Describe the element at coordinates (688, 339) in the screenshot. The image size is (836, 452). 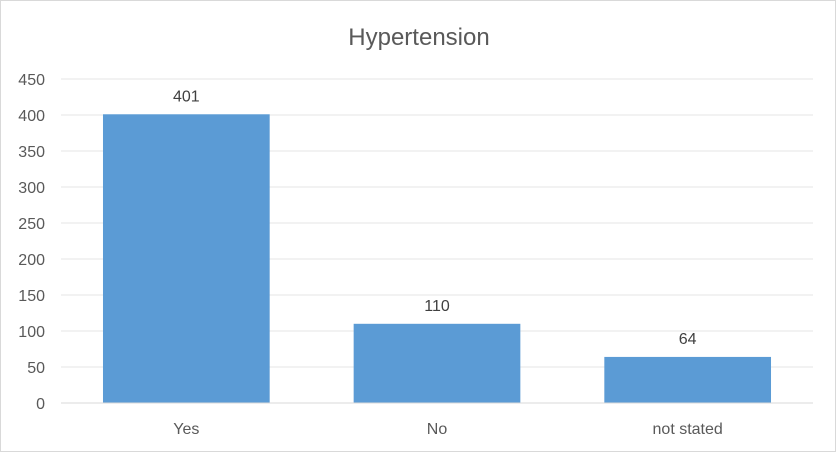
I see `data-label: 64` at that location.